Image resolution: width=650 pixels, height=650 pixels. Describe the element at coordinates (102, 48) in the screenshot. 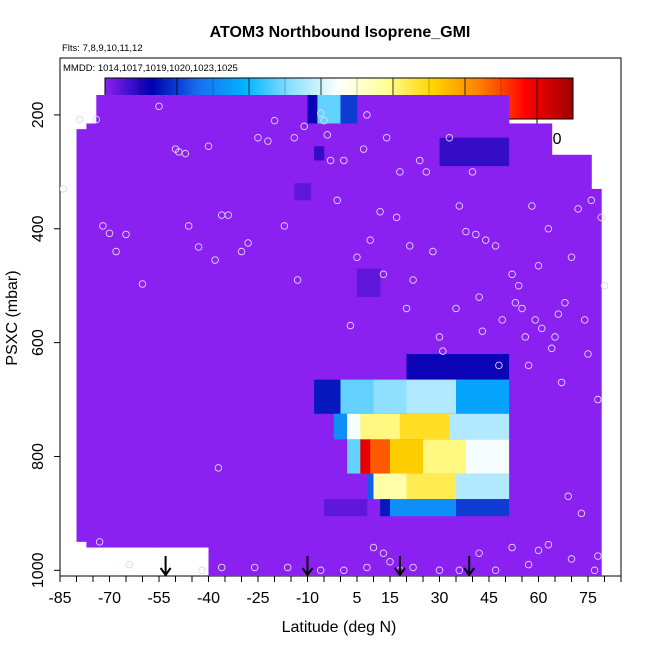

I see `flights-note: Flts: 7,8,9,10,11,12` at that location.